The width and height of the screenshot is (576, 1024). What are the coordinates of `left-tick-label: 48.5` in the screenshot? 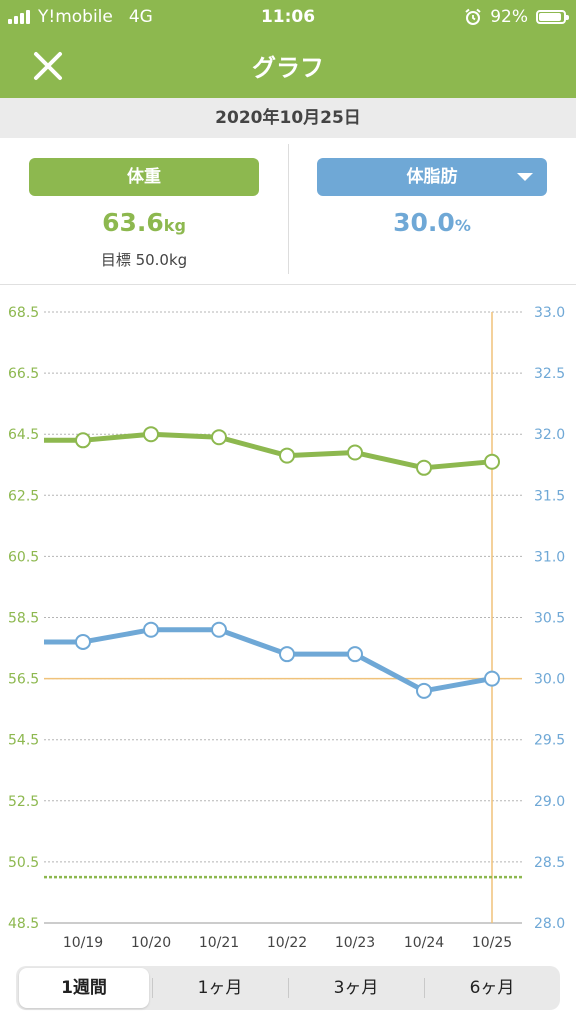 It's located at (23, 924).